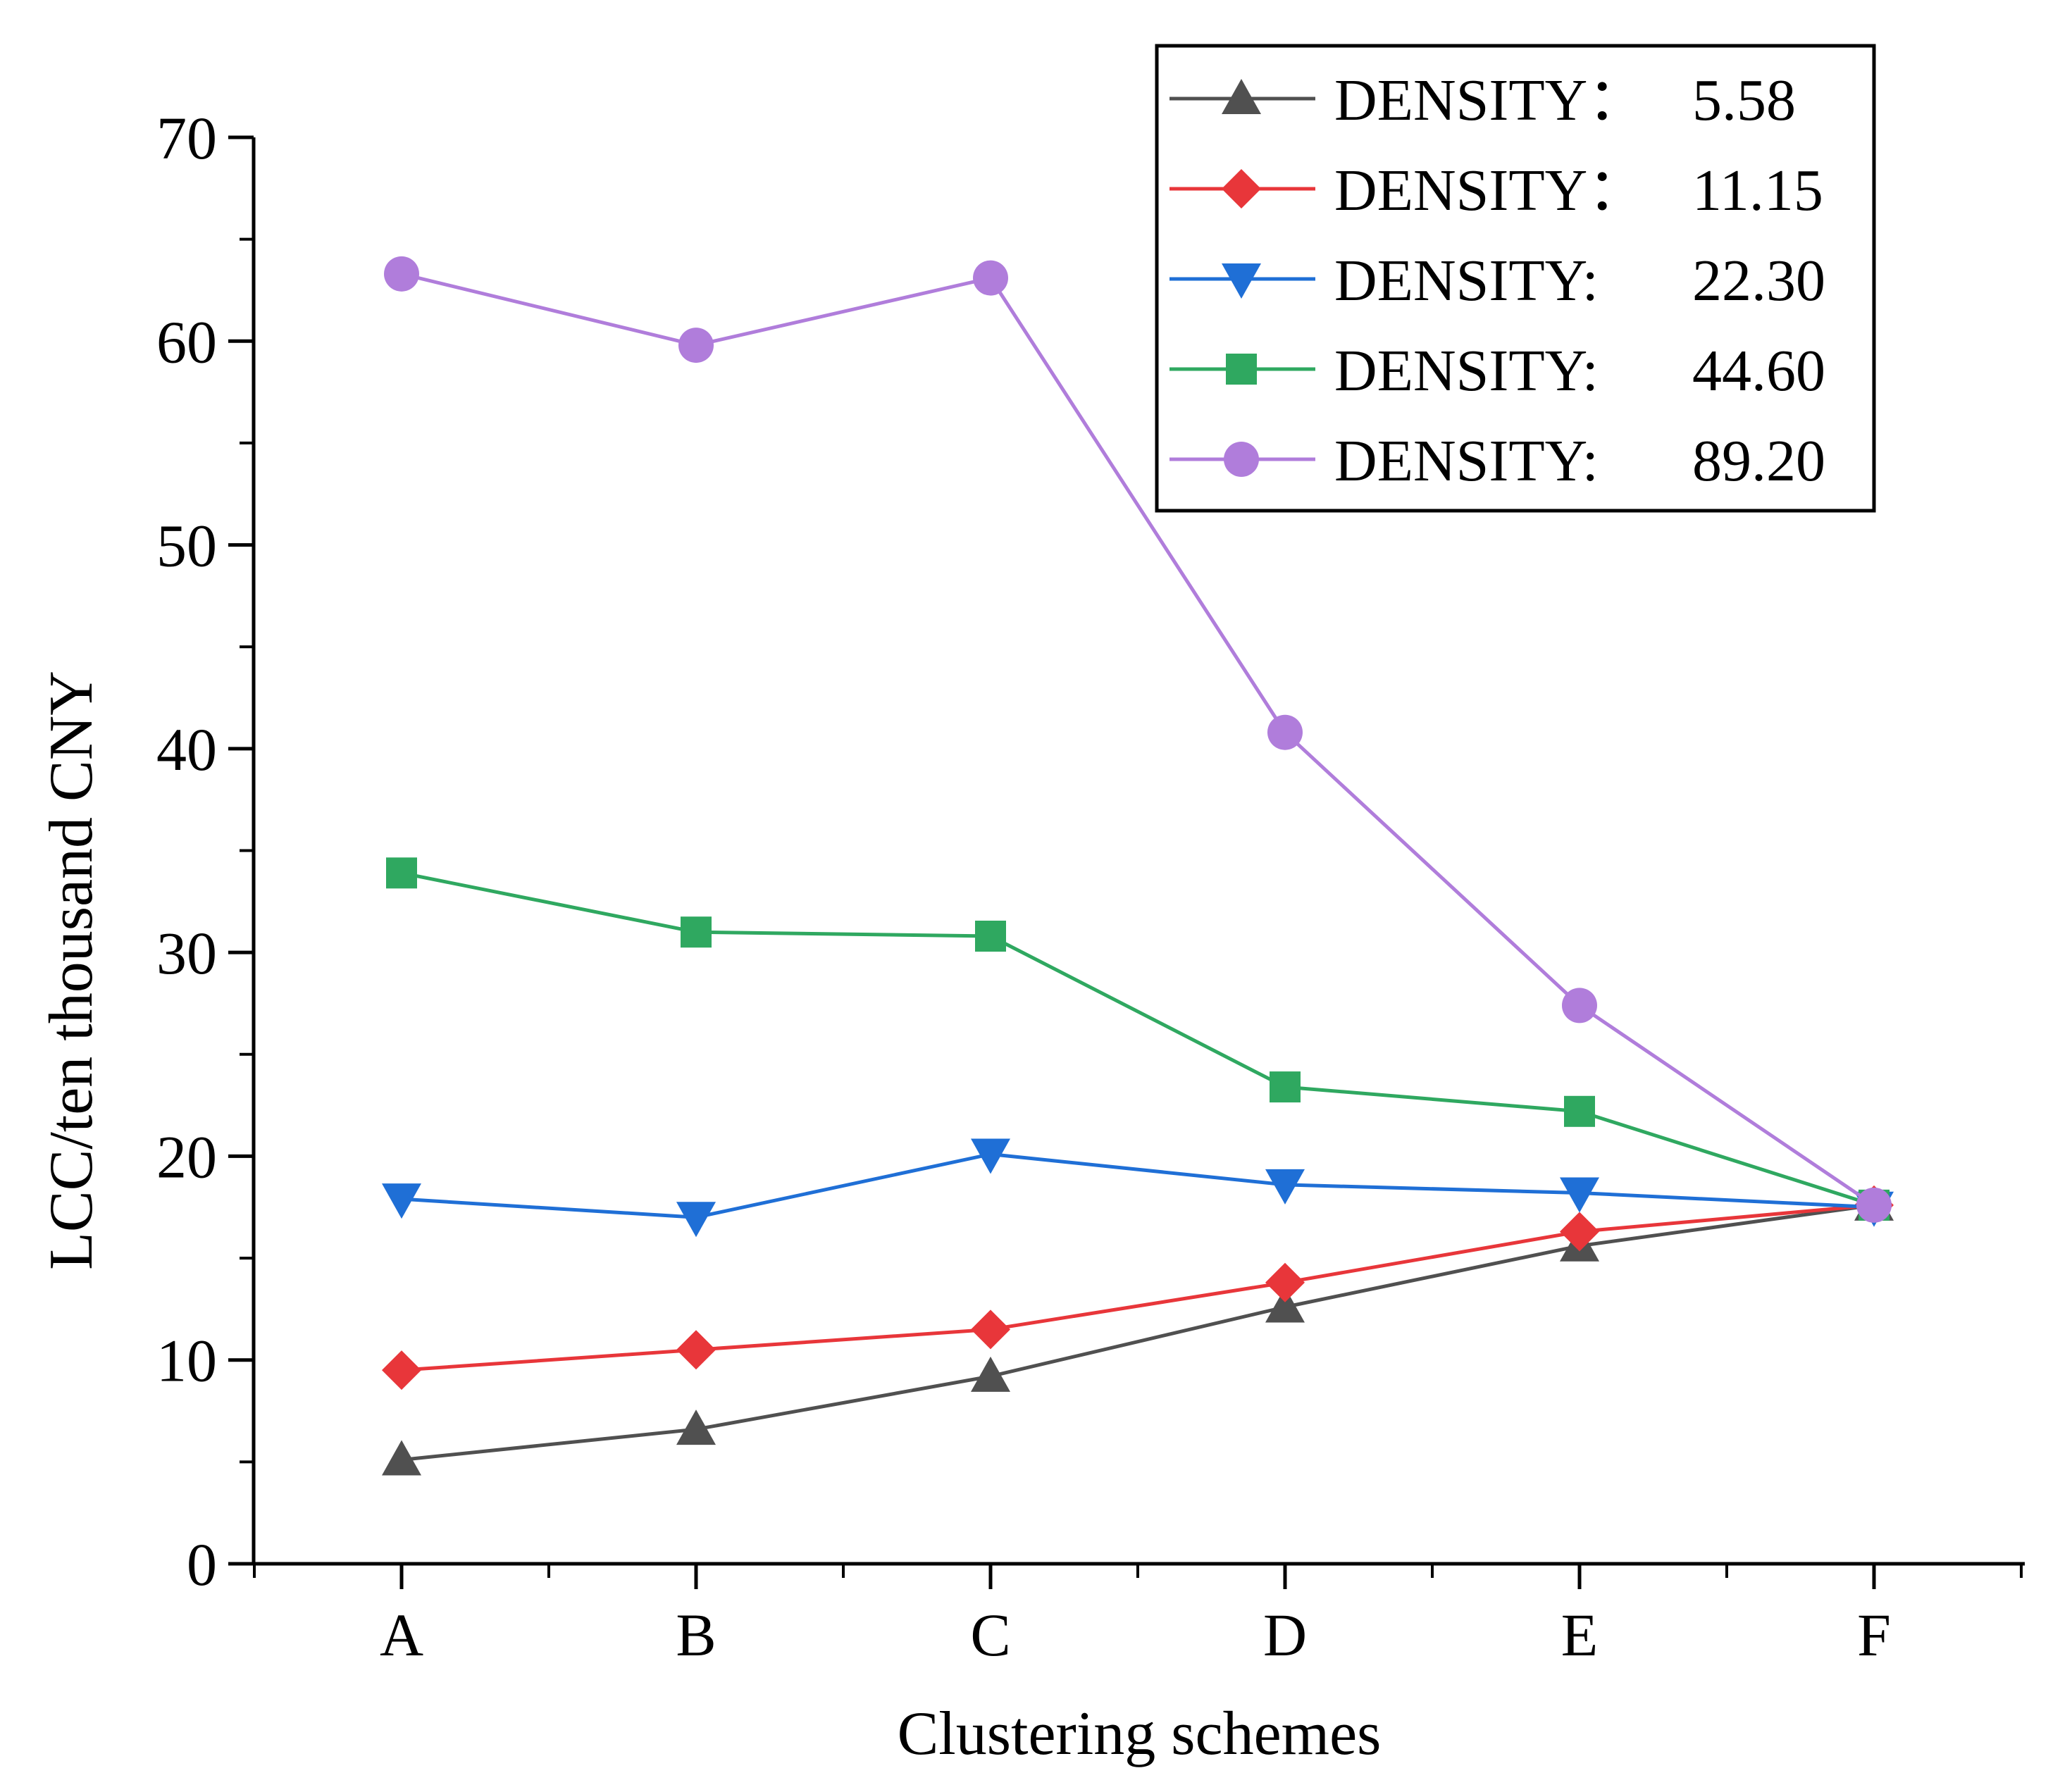  Describe the element at coordinates (186, 138) in the screenshot. I see `y-tick-label: 70` at that location.